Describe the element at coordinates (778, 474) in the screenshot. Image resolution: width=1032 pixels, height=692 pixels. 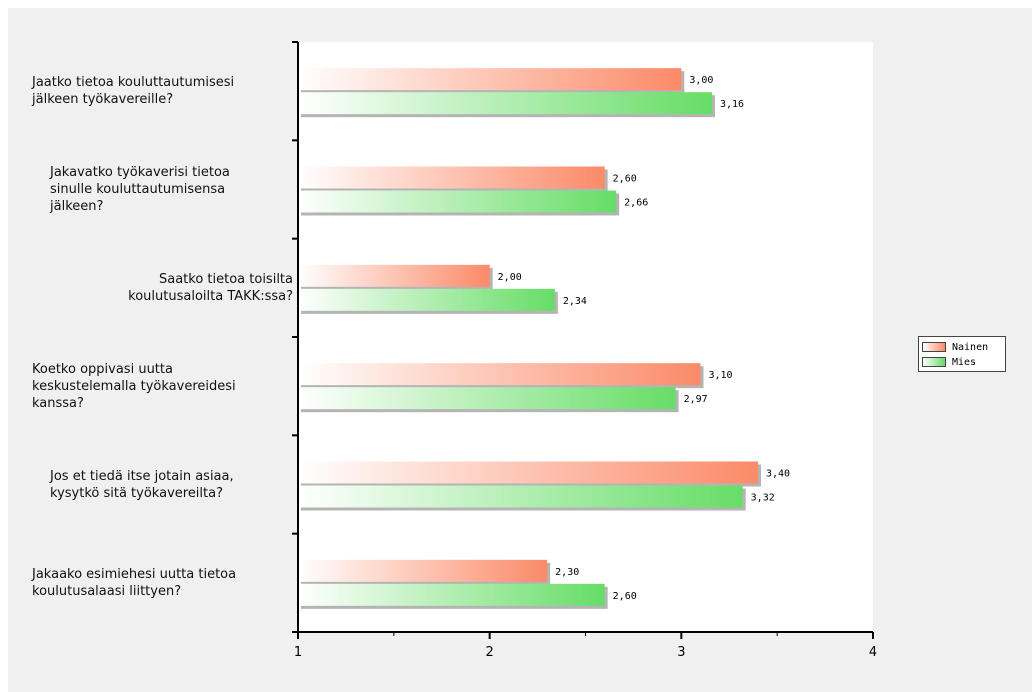
I see `data-label: 3,40` at that location.